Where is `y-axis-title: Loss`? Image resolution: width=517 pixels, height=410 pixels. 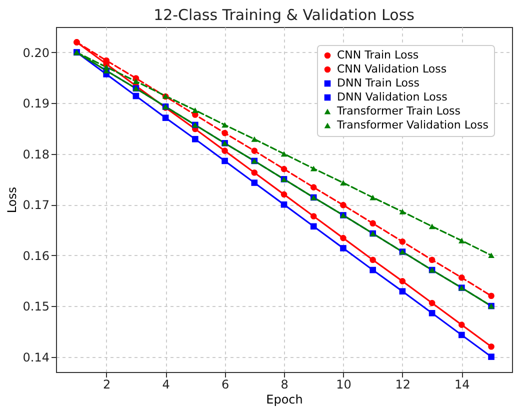 y-axis-title: Loss is located at coordinates (11, 200).